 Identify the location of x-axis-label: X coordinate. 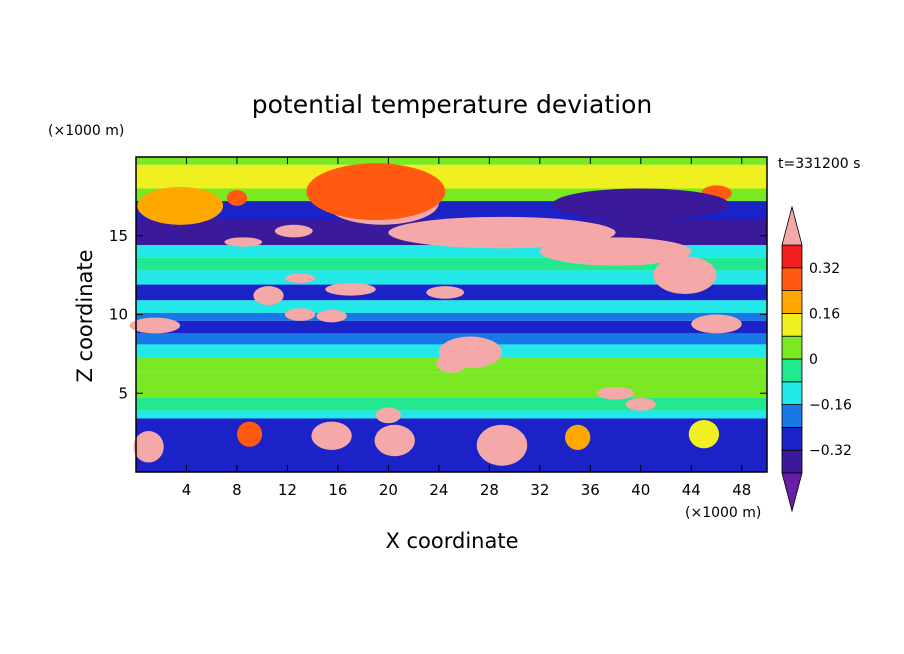
(451, 541).